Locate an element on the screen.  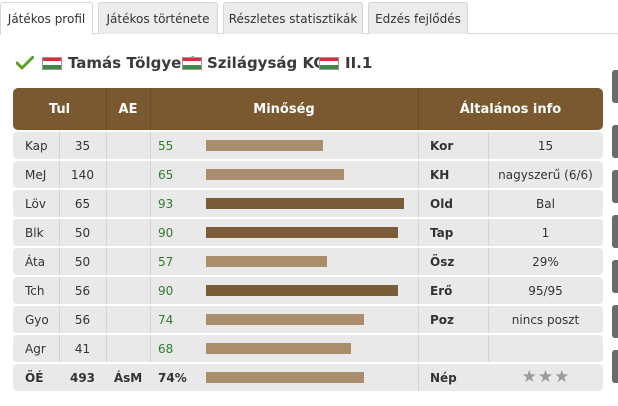
info-label is located at coordinates (453, 348).